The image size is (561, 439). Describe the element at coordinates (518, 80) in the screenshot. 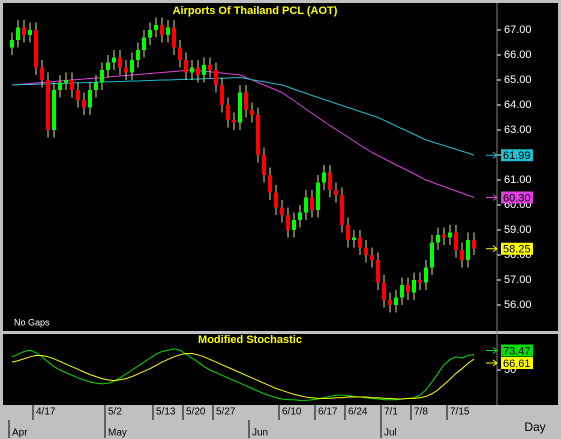

I see `y-tick-label: 65.00` at that location.